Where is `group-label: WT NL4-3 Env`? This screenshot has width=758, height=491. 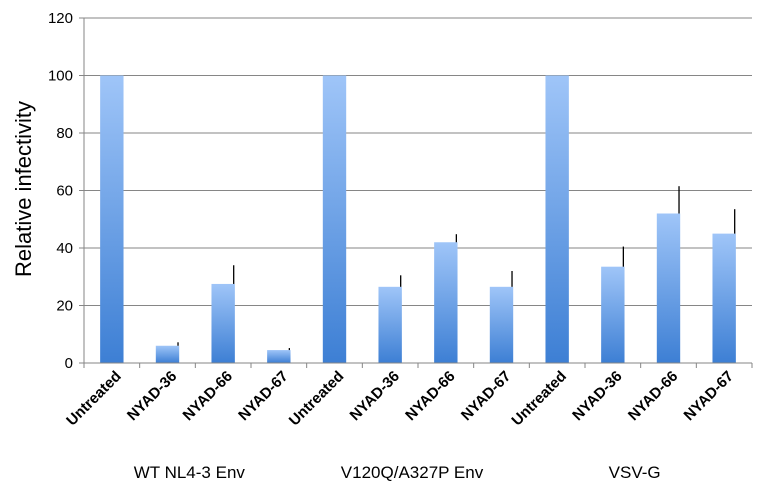 group-label: WT NL4-3 Env is located at coordinates (190, 472).